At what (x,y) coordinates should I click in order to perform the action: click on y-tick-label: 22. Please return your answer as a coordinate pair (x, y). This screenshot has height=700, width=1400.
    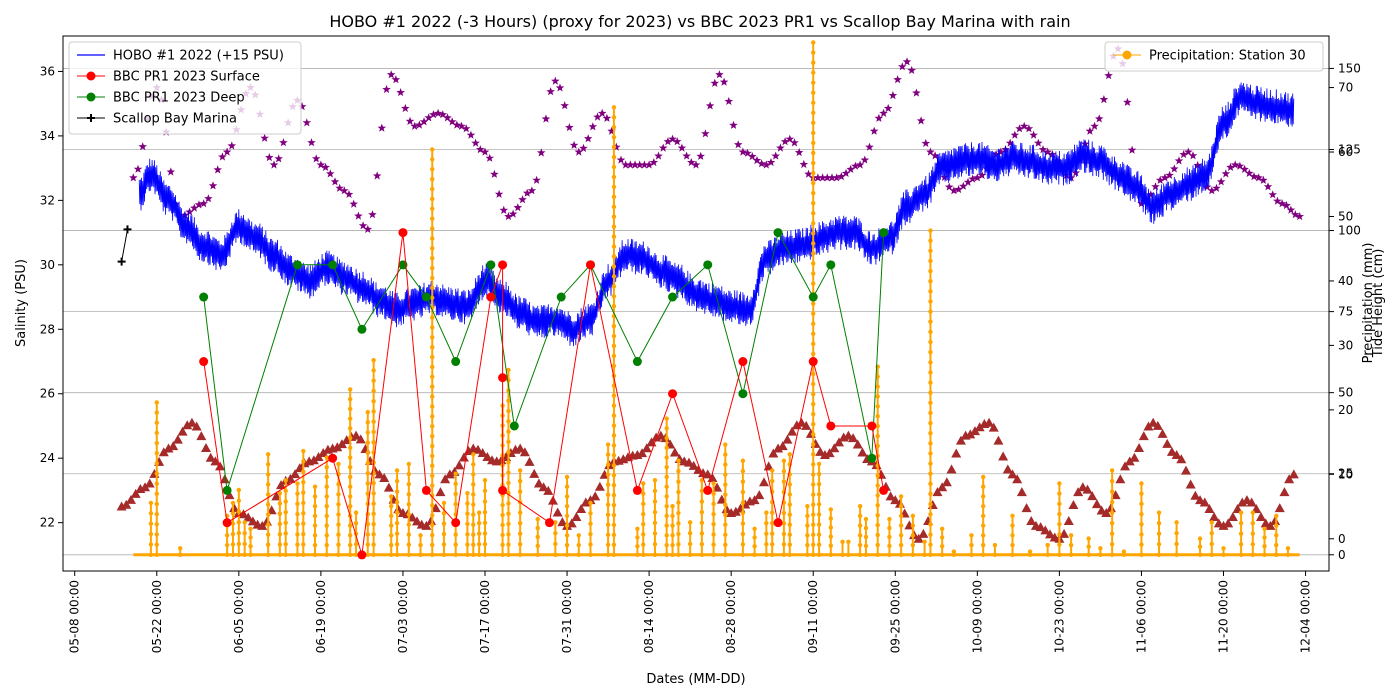
    Looking at the image, I should click on (47, 523).